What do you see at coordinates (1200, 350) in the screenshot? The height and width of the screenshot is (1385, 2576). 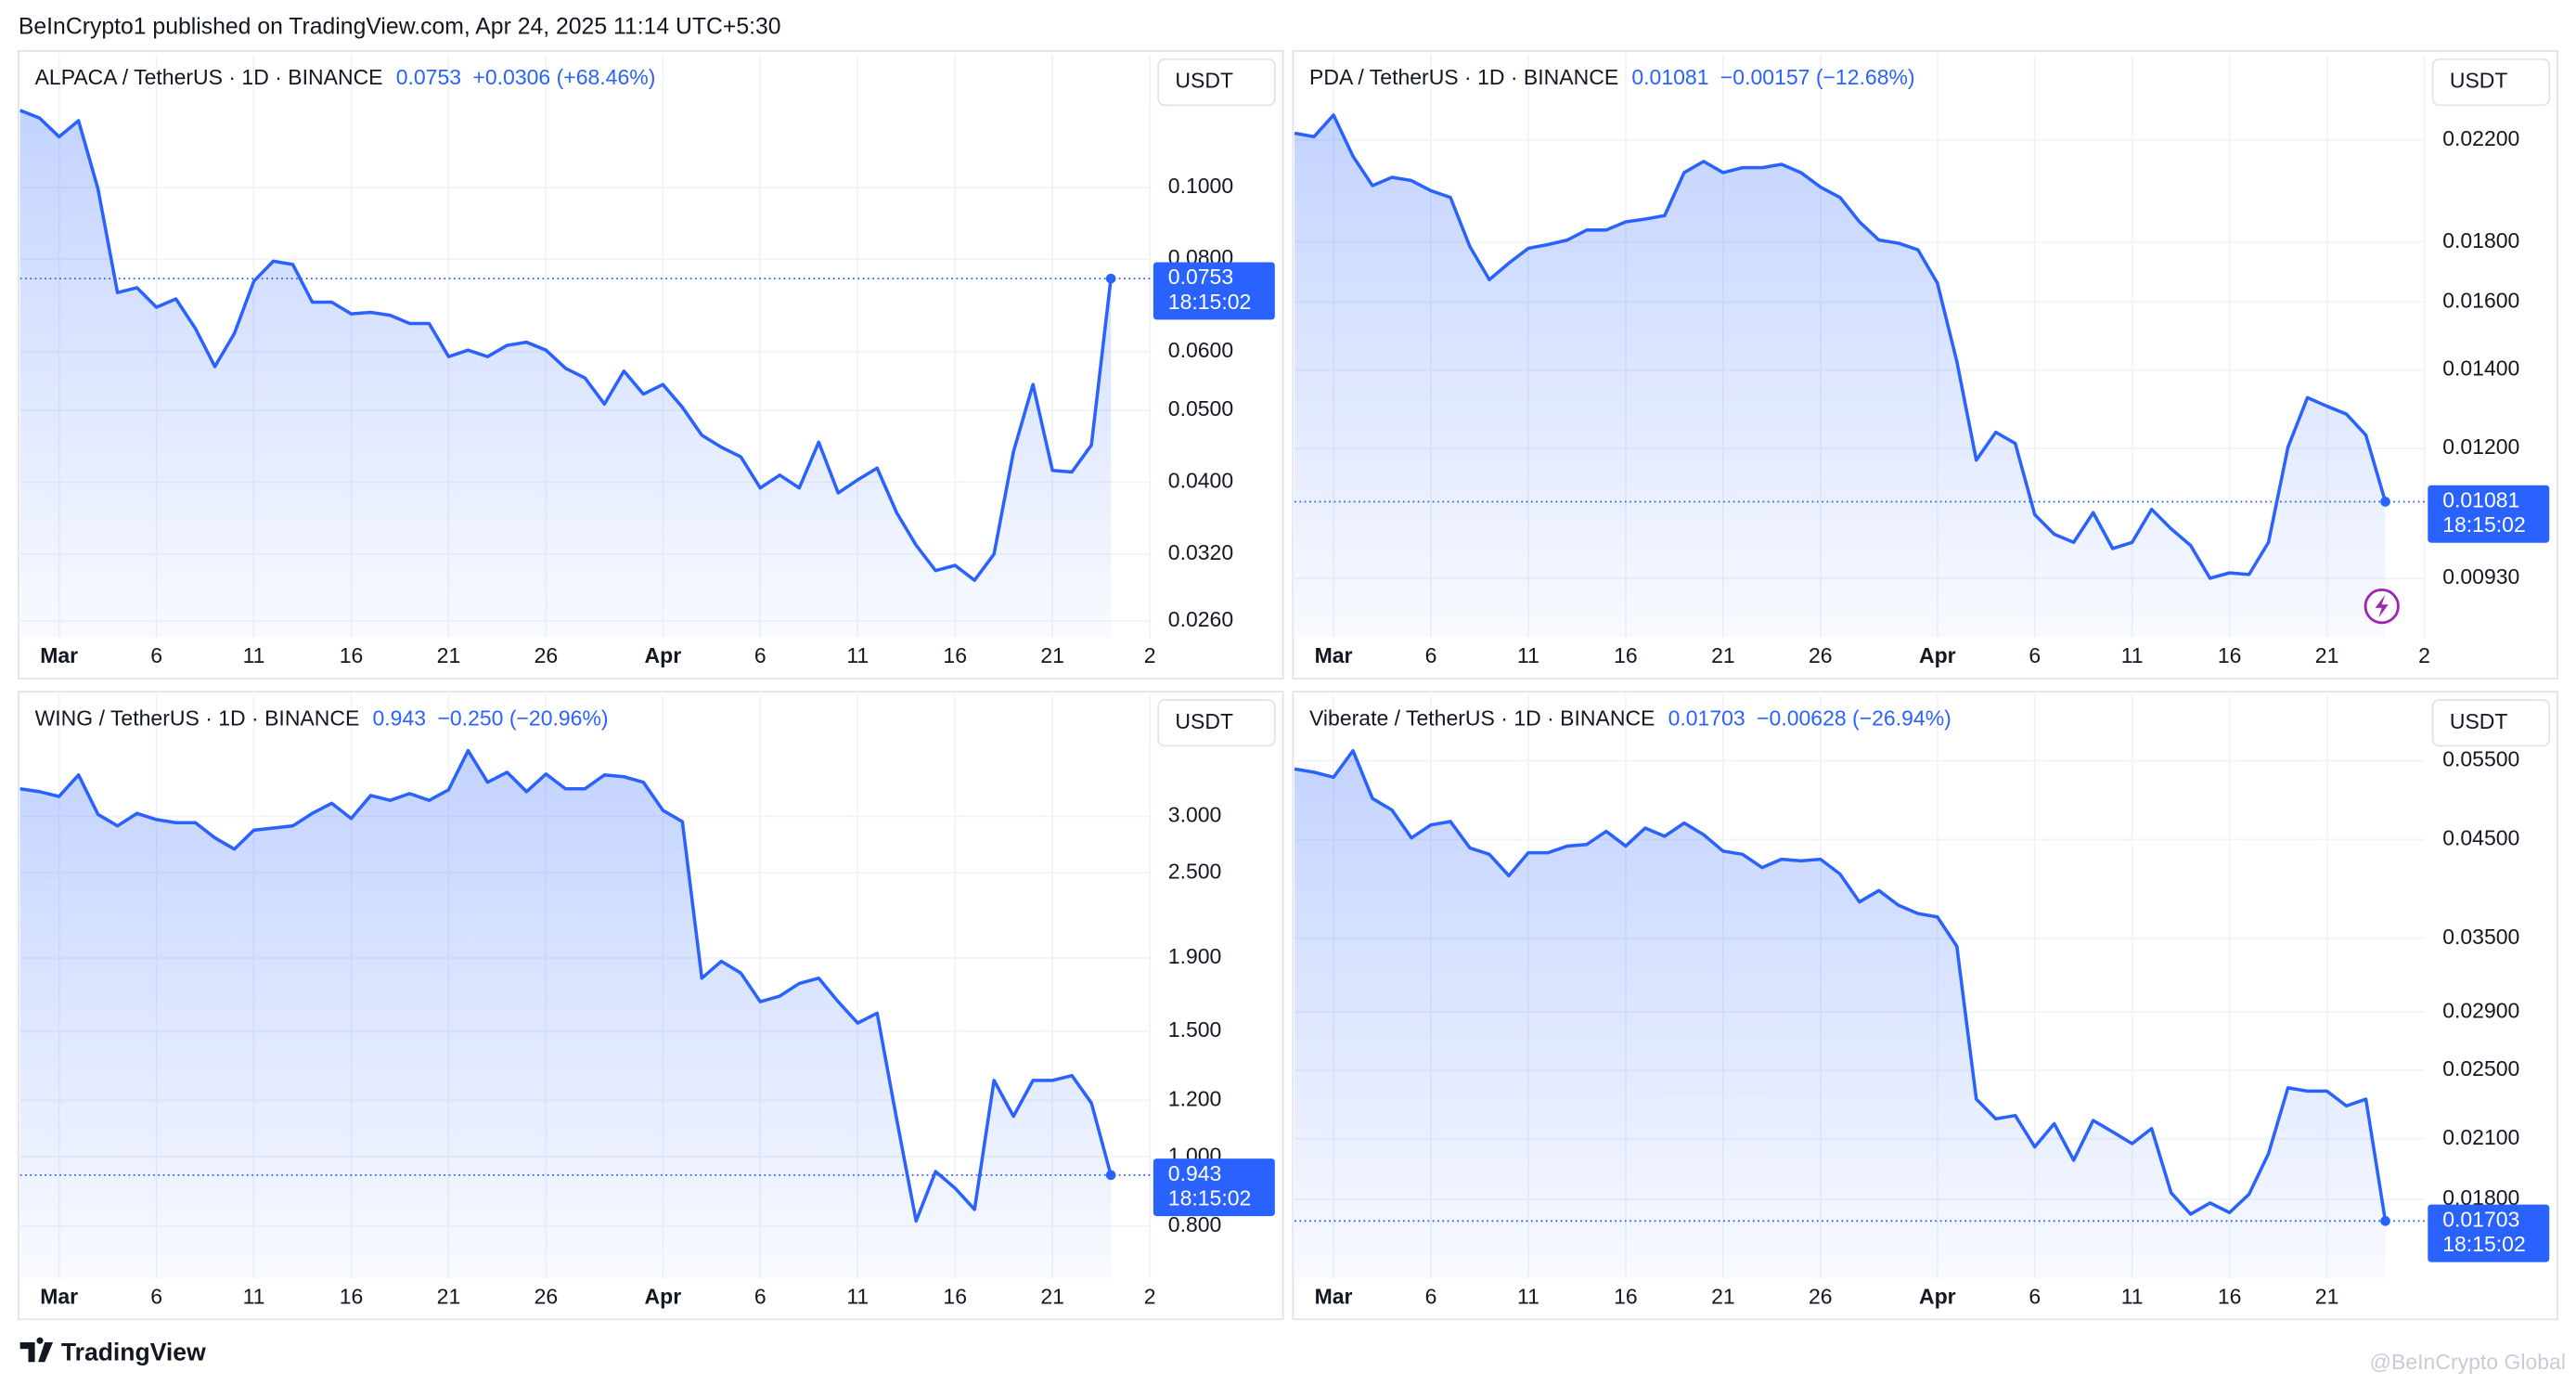 I see `y-tick-label: 0.0600` at bounding box center [1200, 350].